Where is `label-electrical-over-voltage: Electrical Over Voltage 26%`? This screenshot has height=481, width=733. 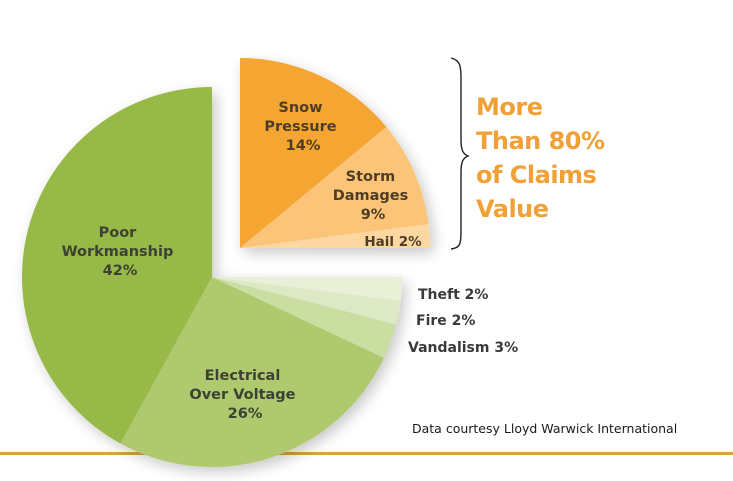
label-electrical-over-voltage: Electrical Over Voltage 26% is located at coordinates (244, 395).